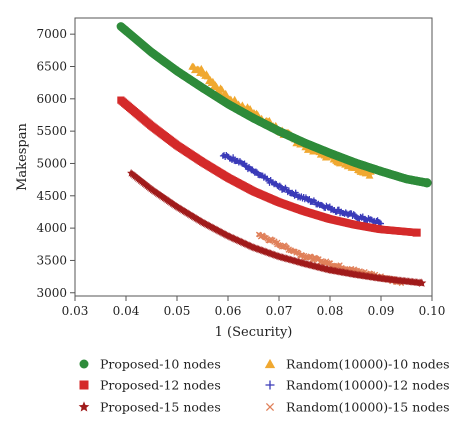  What do you see at coordinates (160, 385) in the screenshot?
I see `legend-label: Proposed-12 nodes` at bounding box center [160, 385].